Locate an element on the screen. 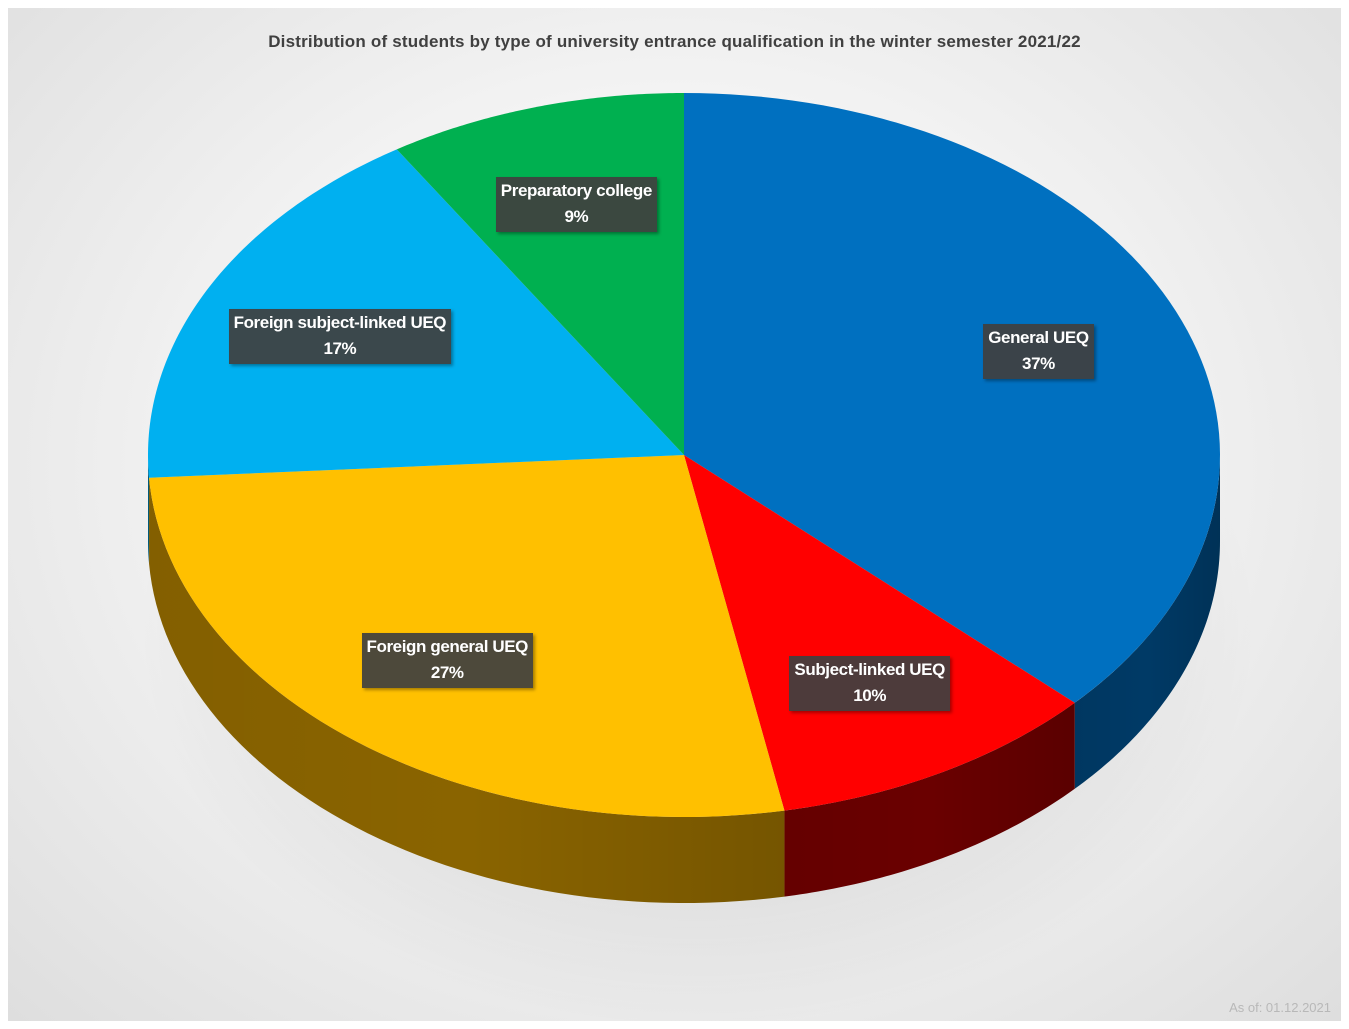 The height and width of the screenshot is (1029, 1349). slice-label-name: Subject-linked UEQ is located at coordinates (869, 669).